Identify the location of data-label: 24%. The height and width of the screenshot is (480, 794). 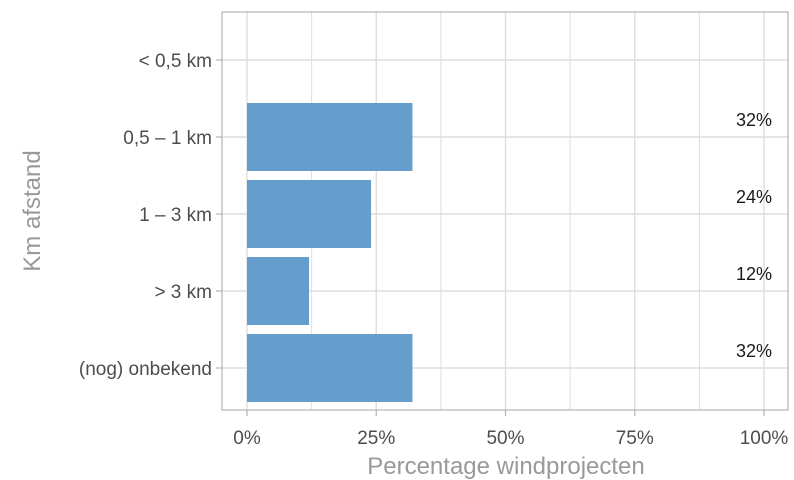
(754, 197).